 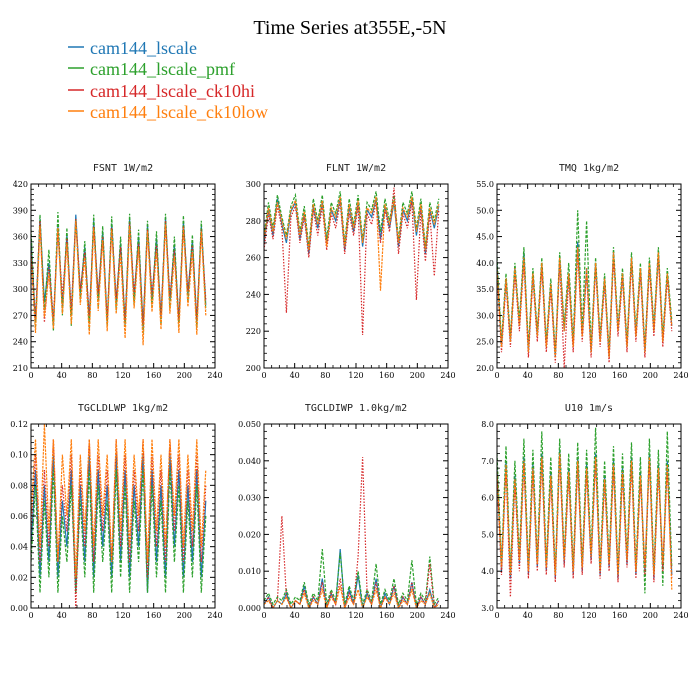 What do you see at coordinates (485, 315) in the screenshot?
I see `y-tick-label: 30.0` at bounding box center [485, 315].